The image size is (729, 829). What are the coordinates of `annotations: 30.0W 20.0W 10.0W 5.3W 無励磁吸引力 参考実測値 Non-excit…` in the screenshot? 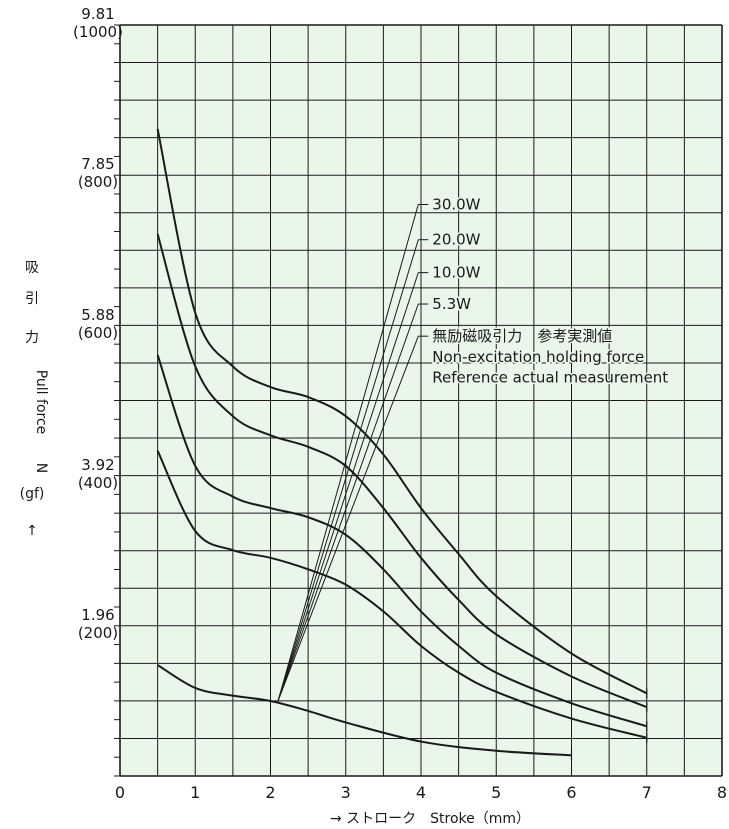 It's located at (550, 291).